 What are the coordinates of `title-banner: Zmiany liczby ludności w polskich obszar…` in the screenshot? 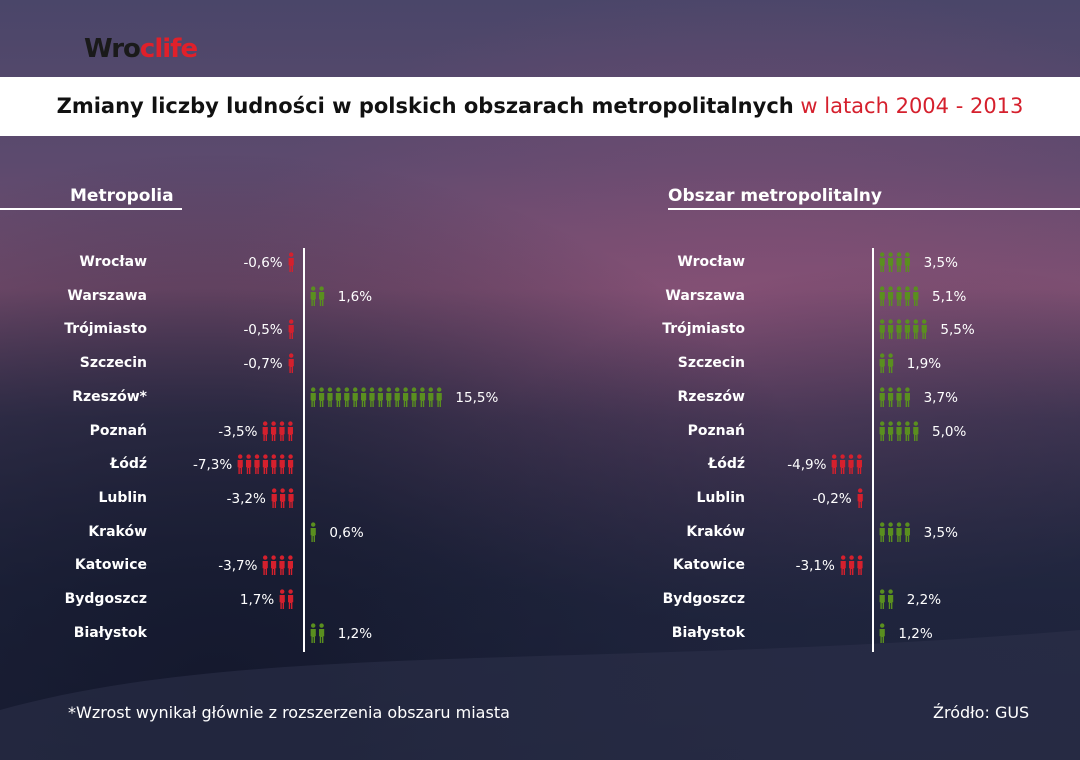 It's located at (540, 106).